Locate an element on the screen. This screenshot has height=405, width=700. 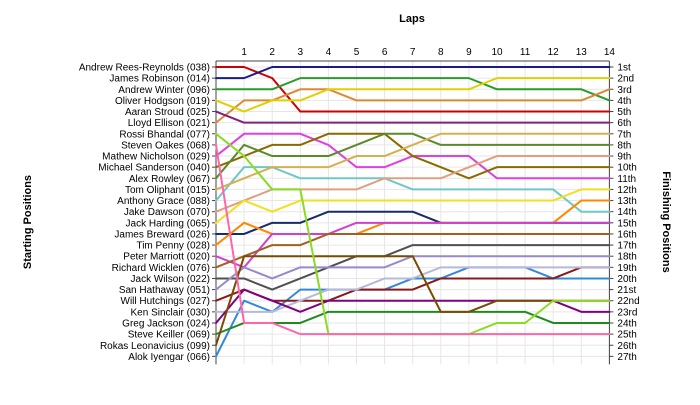
finishing-position-label: 3rd is located at coordinates (624, 90).